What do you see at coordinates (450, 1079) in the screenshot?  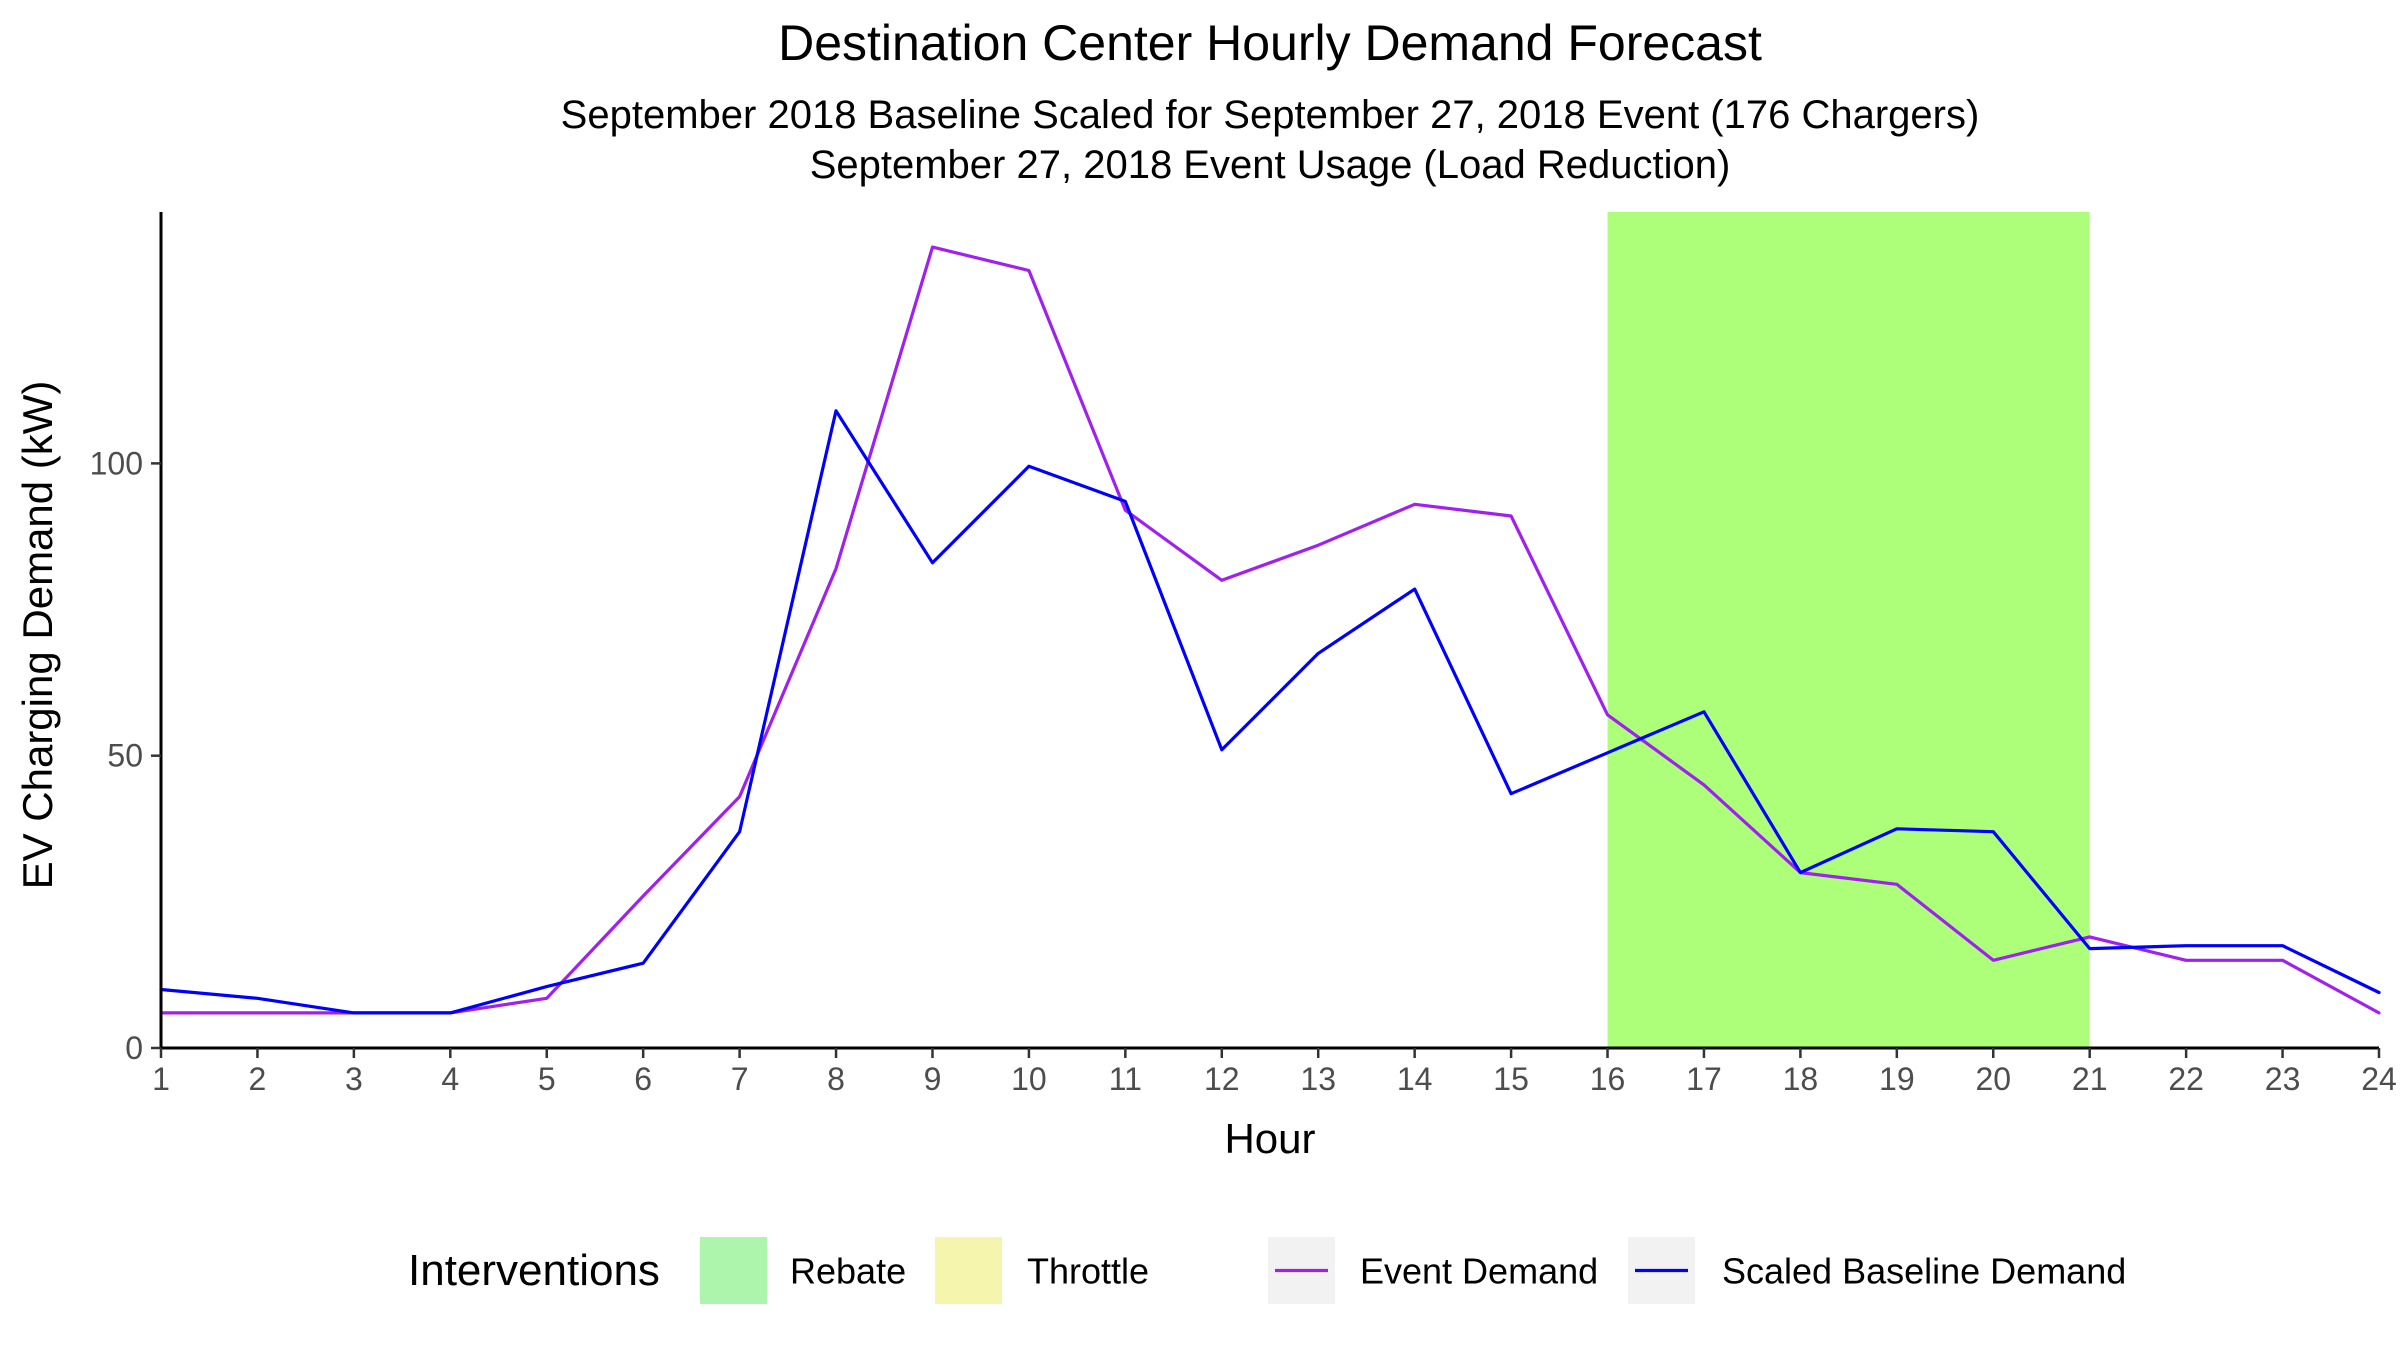 I see `x-tick-label: 4` at bounding box center [450, 1079].